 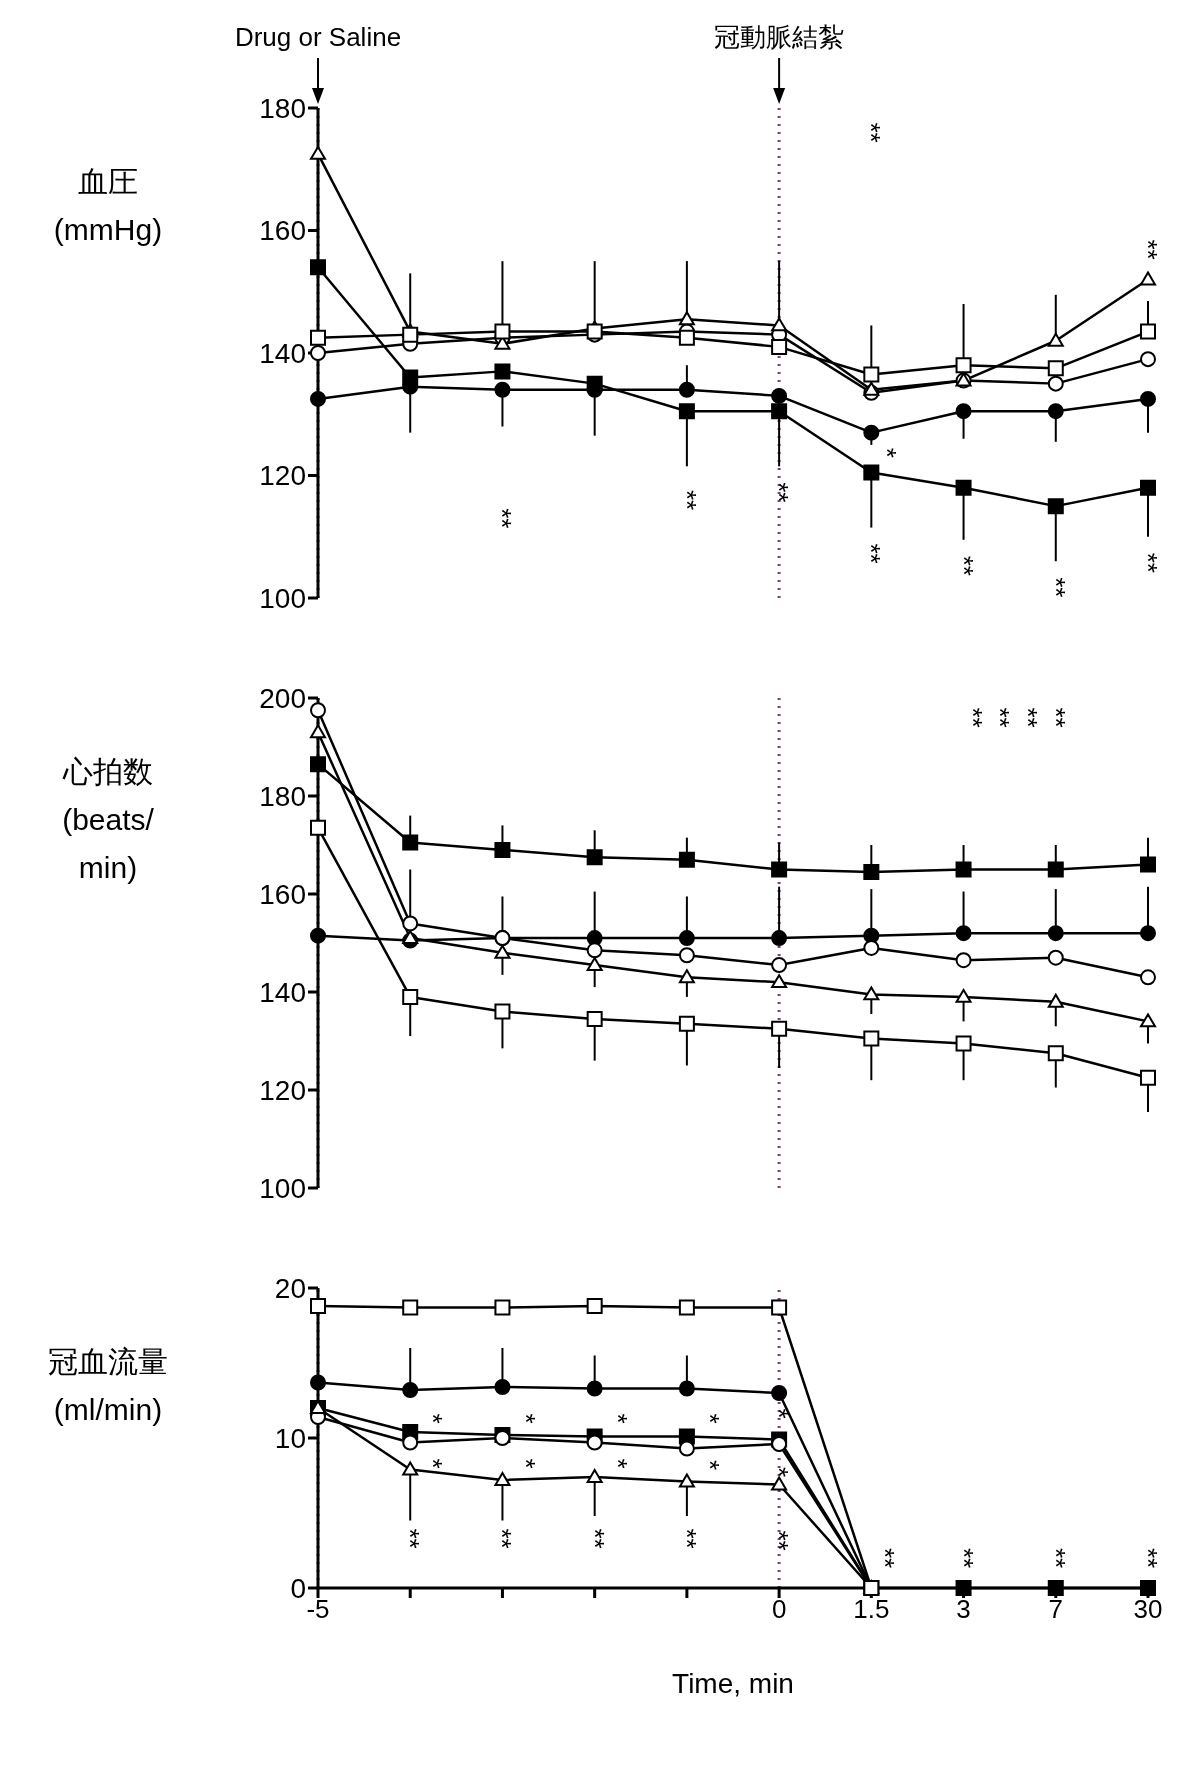 What do you see at coordinates (779, 37) in the screenshot?
I see `ref-line-label: 冠動脈結紮` at bounding box center [779, 37].